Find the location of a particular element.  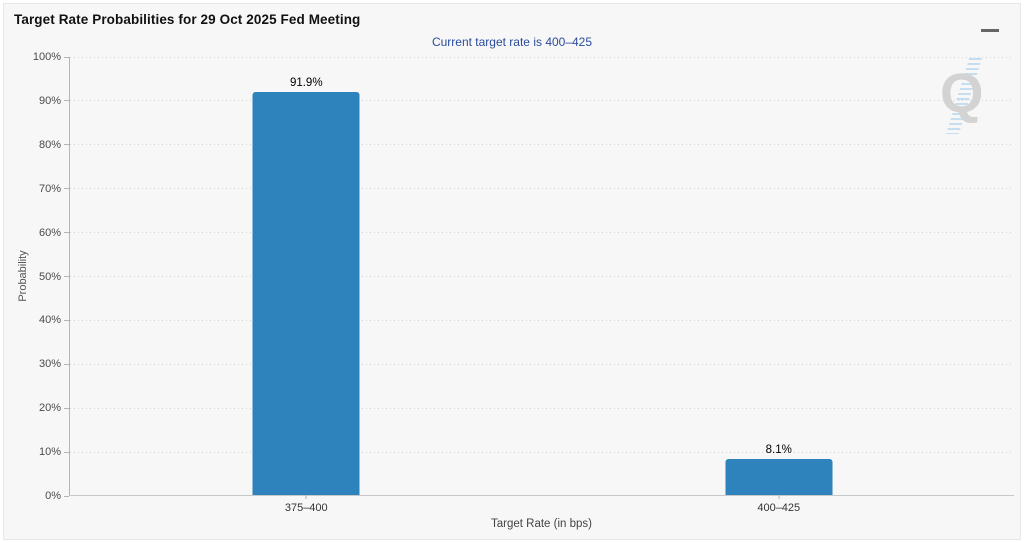

chart-subtitle: Current target rate is 400–425 is located at coordinates (512, 42).